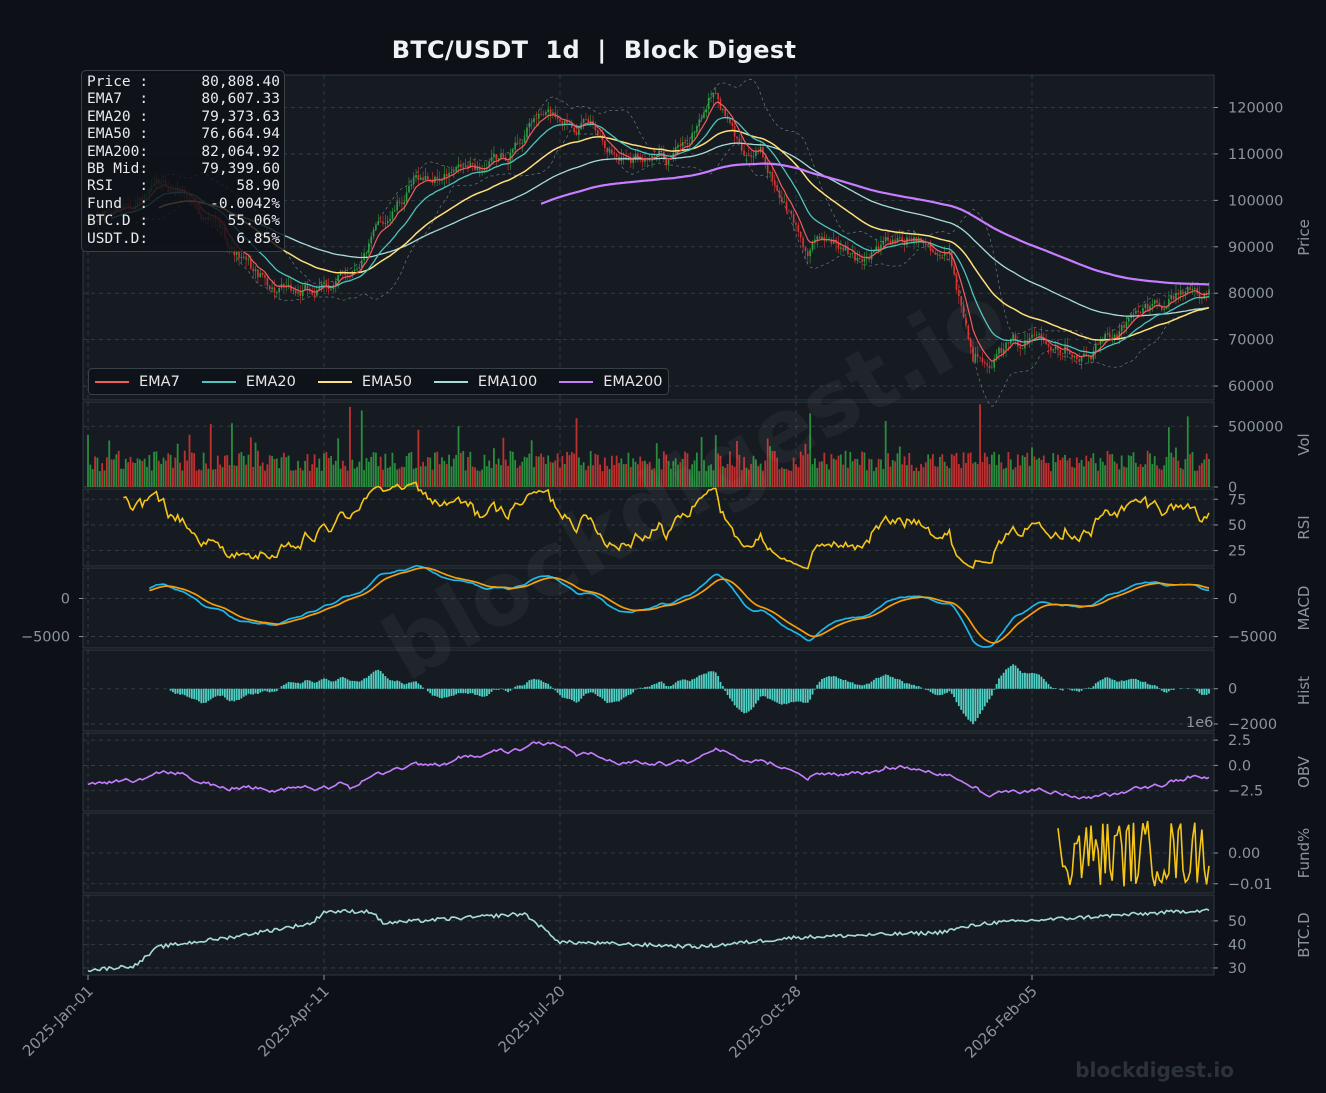 This screenshot has width=1326, height=1093. Describe the element at coordinates (1237, 526) in the screenshot. I see `y-tick-label: 50` at that location.